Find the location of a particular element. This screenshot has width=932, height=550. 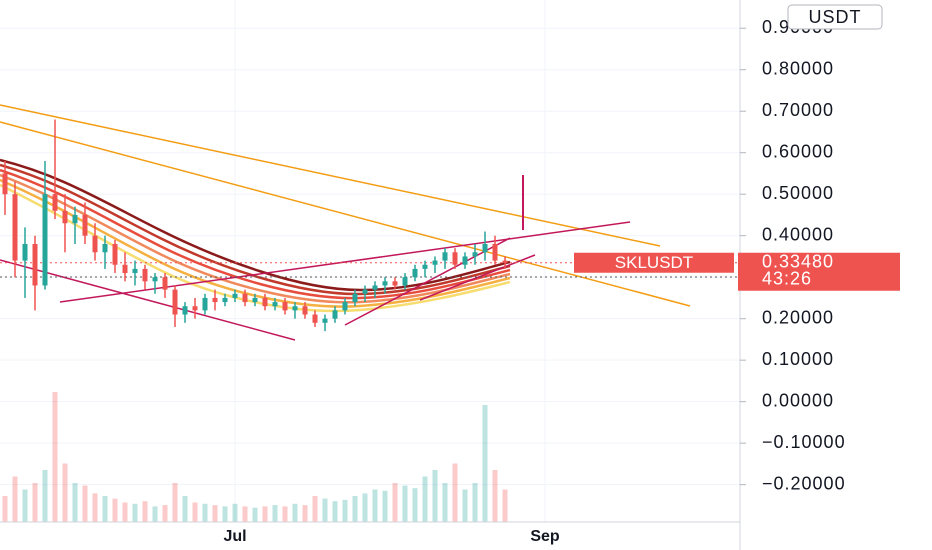

currency-button is located at coordinates (835, 17).